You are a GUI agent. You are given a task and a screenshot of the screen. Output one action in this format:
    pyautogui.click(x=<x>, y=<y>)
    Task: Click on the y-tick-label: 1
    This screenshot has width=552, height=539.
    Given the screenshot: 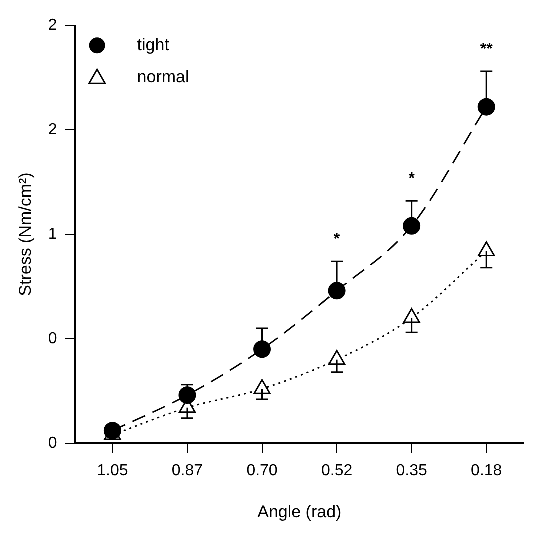 What is the action you would take?
    pyautogui.click(x=53, y=234)
    